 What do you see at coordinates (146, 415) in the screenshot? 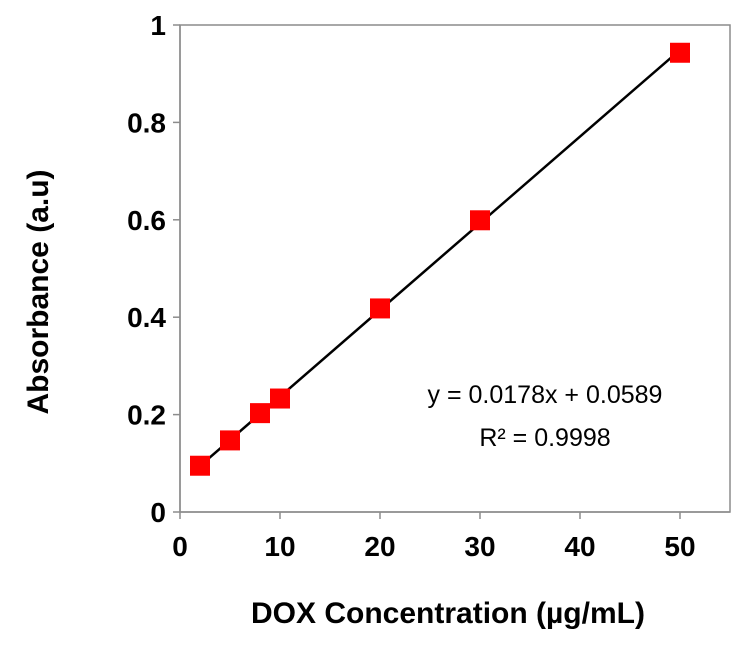
I see `y-tick-label: 0.2` at bounding box center [146, 415].